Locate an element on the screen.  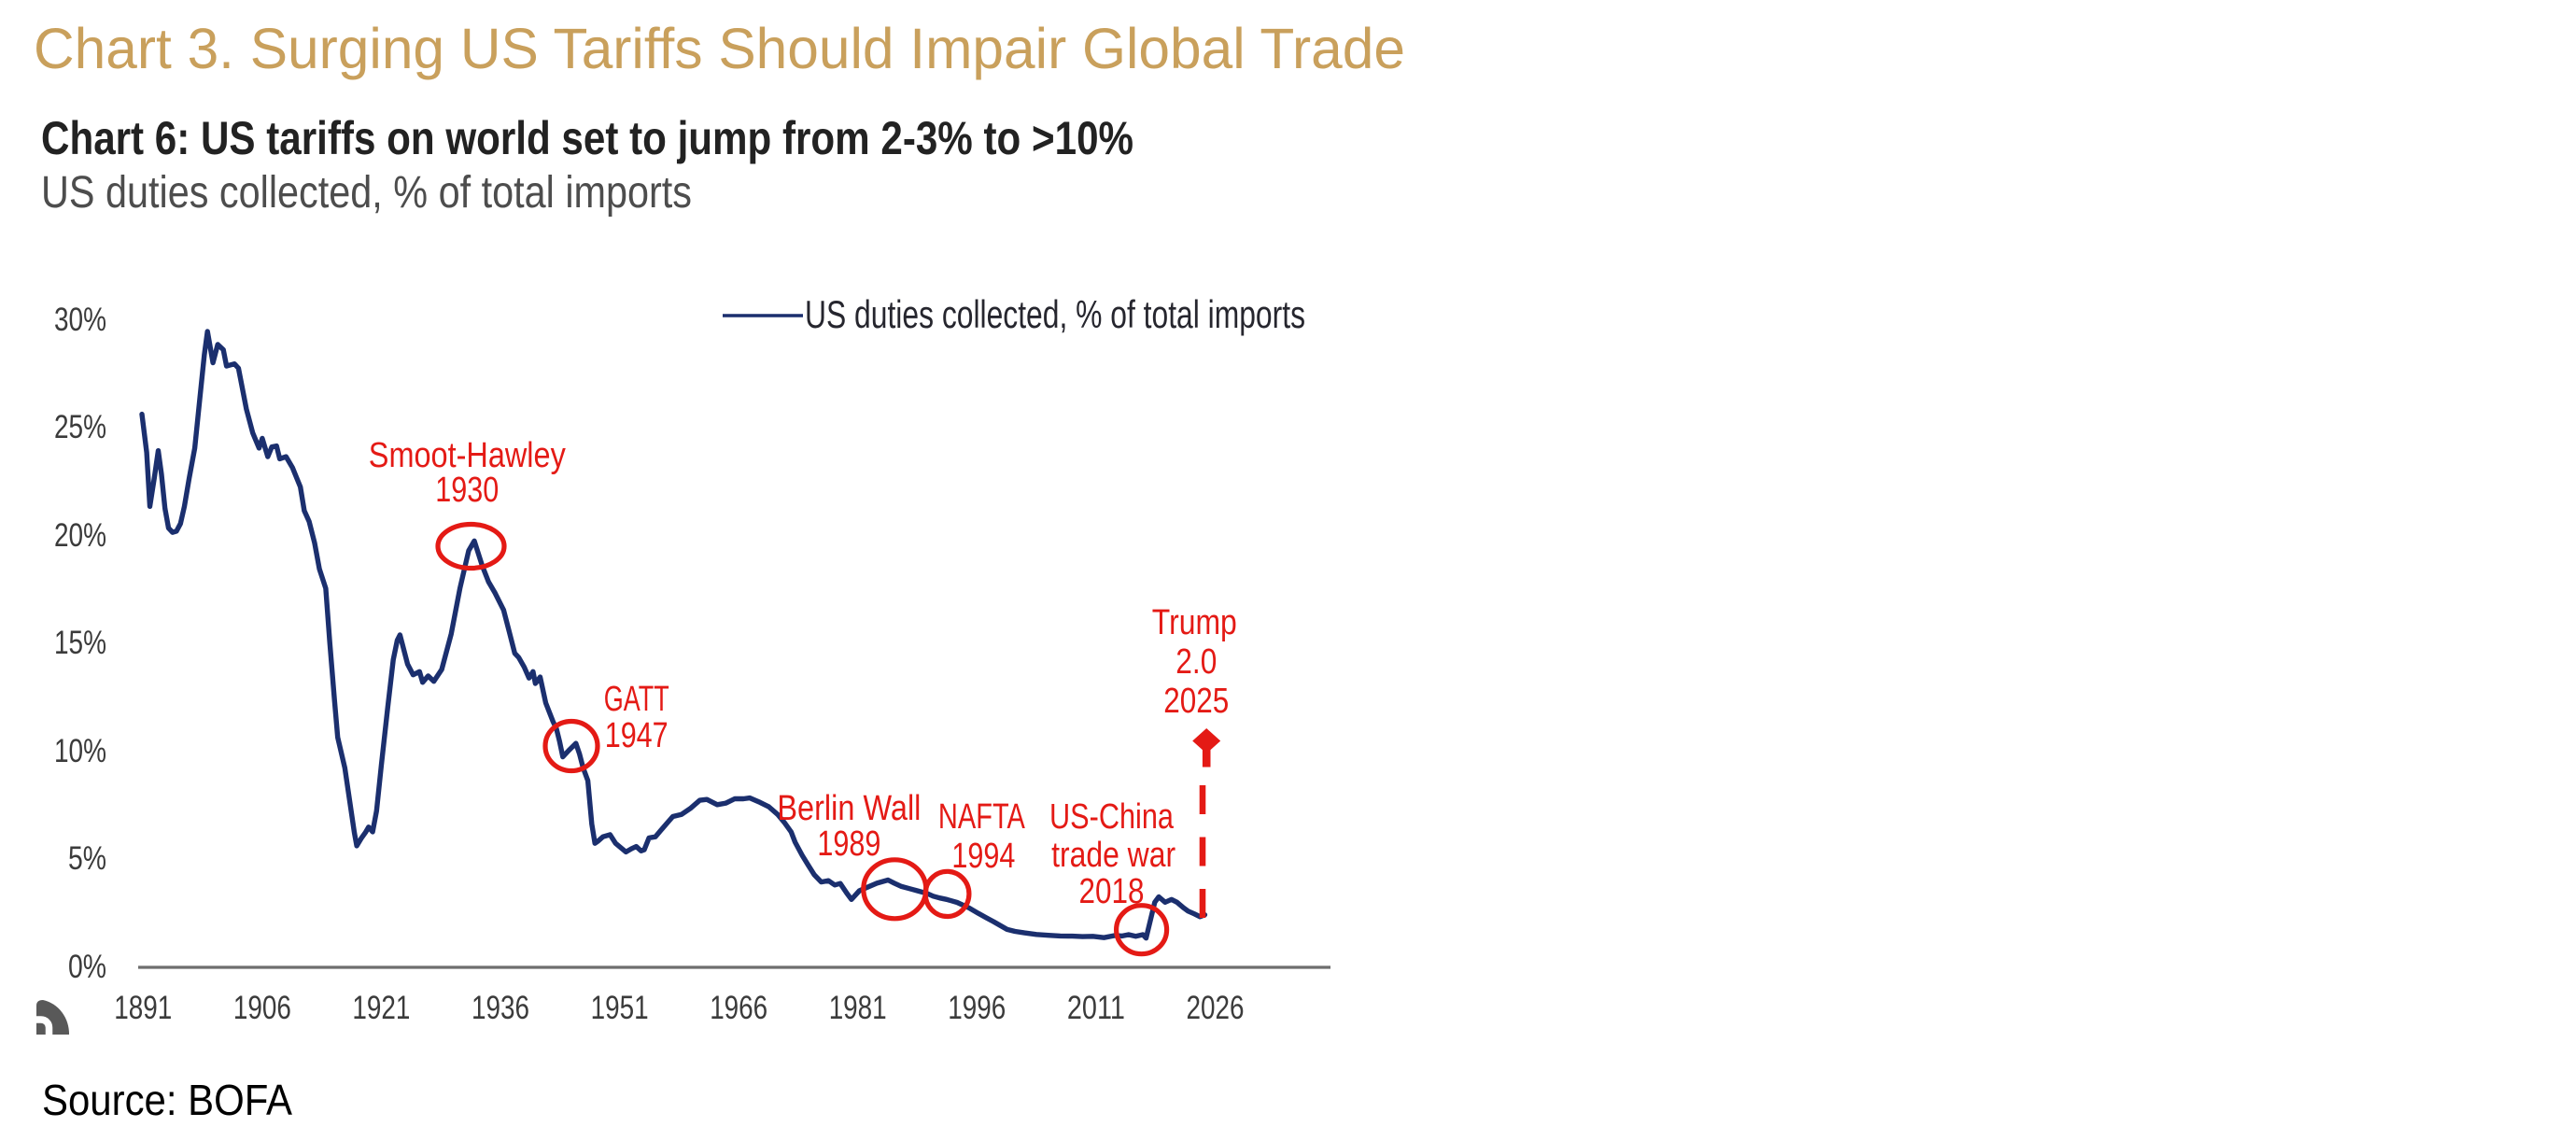
svg-text: Smoot-Hawley is located at coordinates (468, 455).